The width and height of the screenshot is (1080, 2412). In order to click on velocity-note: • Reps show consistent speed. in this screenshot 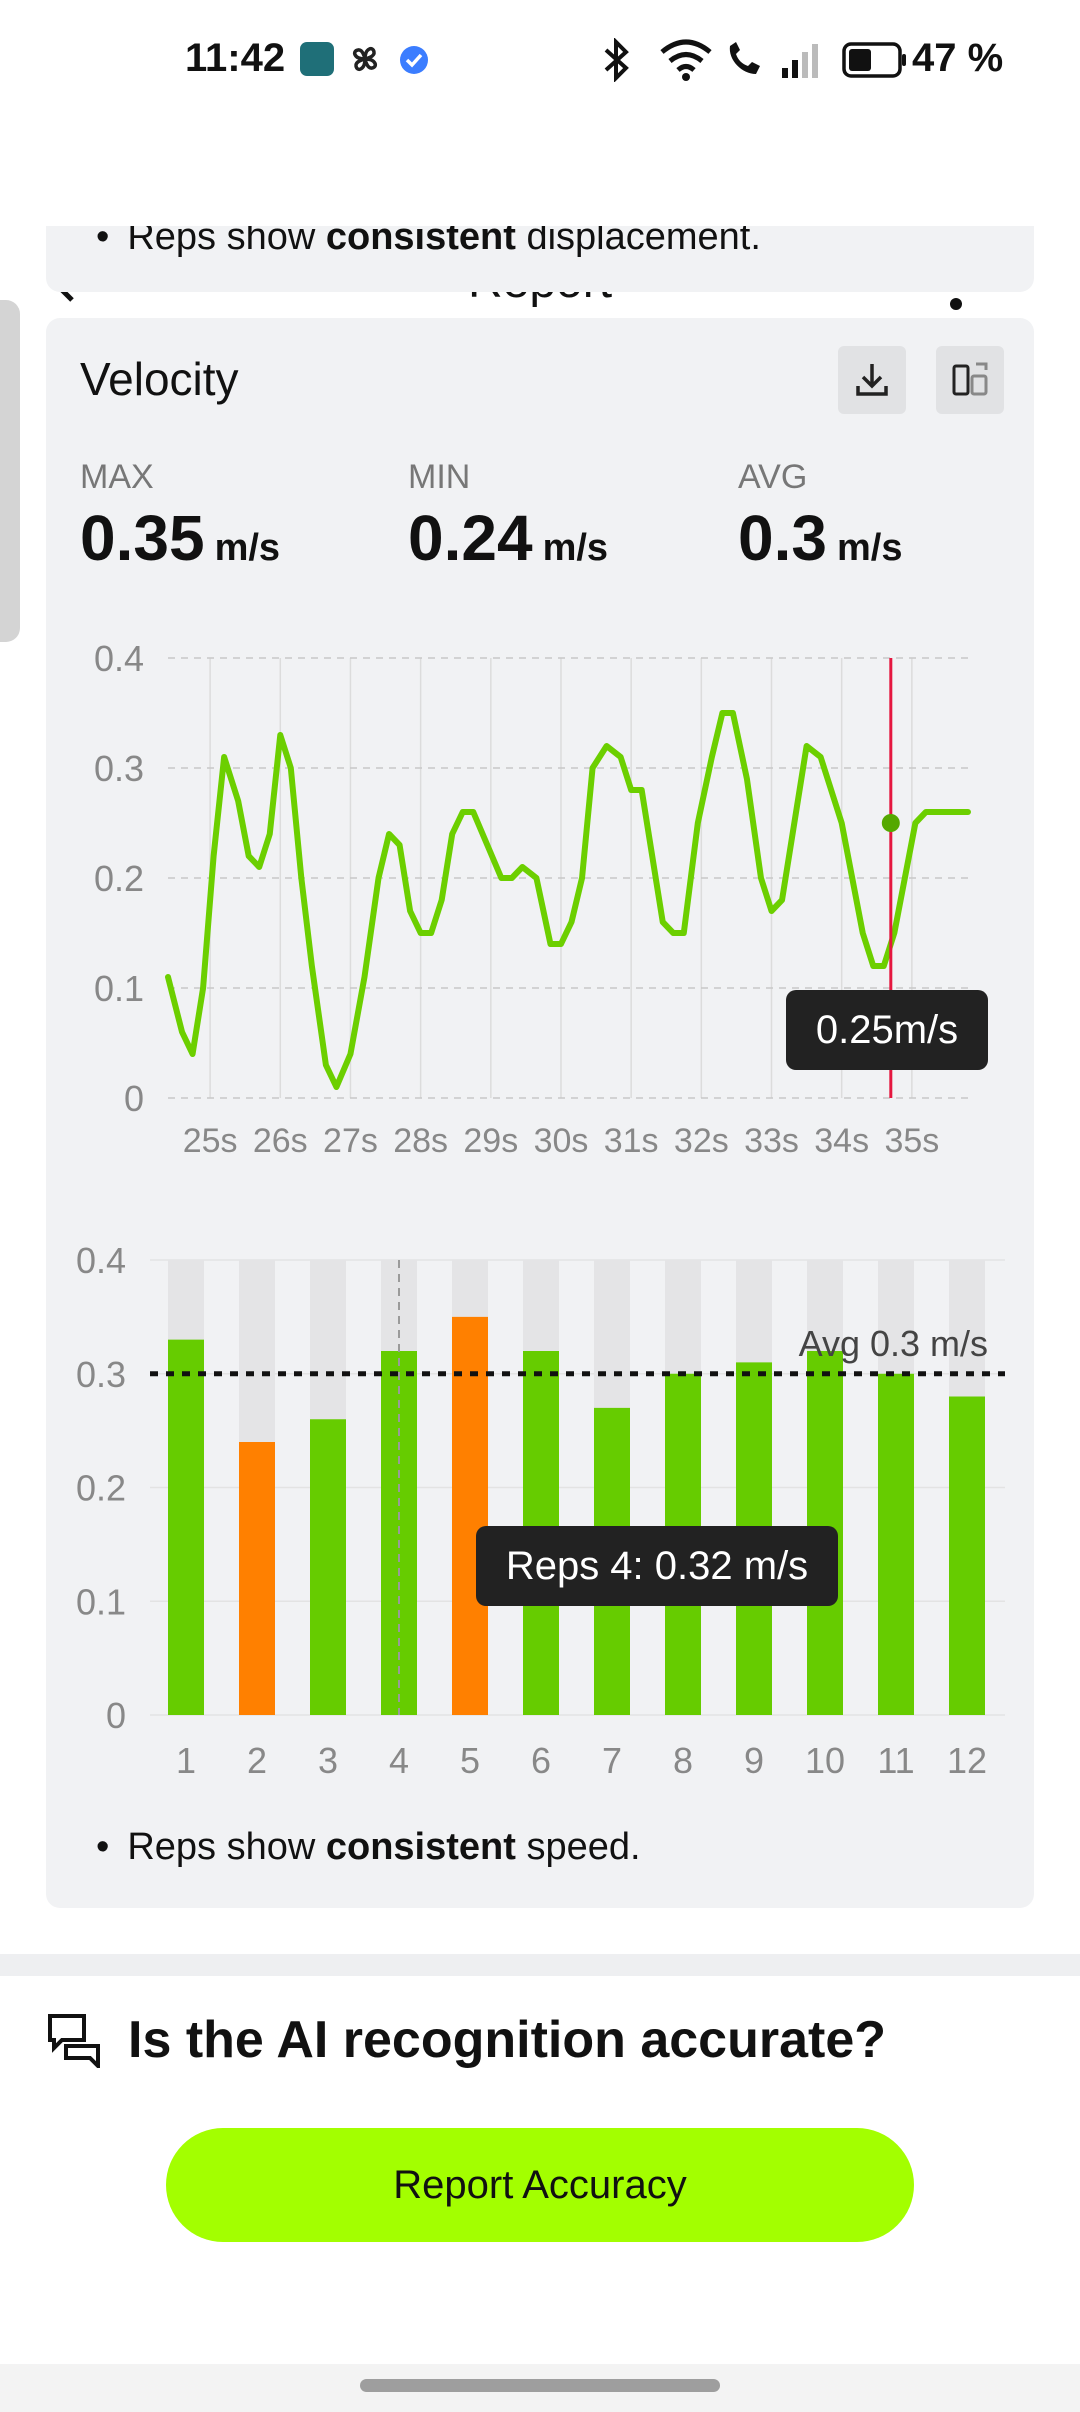, I will do `click(368, 1847)`.